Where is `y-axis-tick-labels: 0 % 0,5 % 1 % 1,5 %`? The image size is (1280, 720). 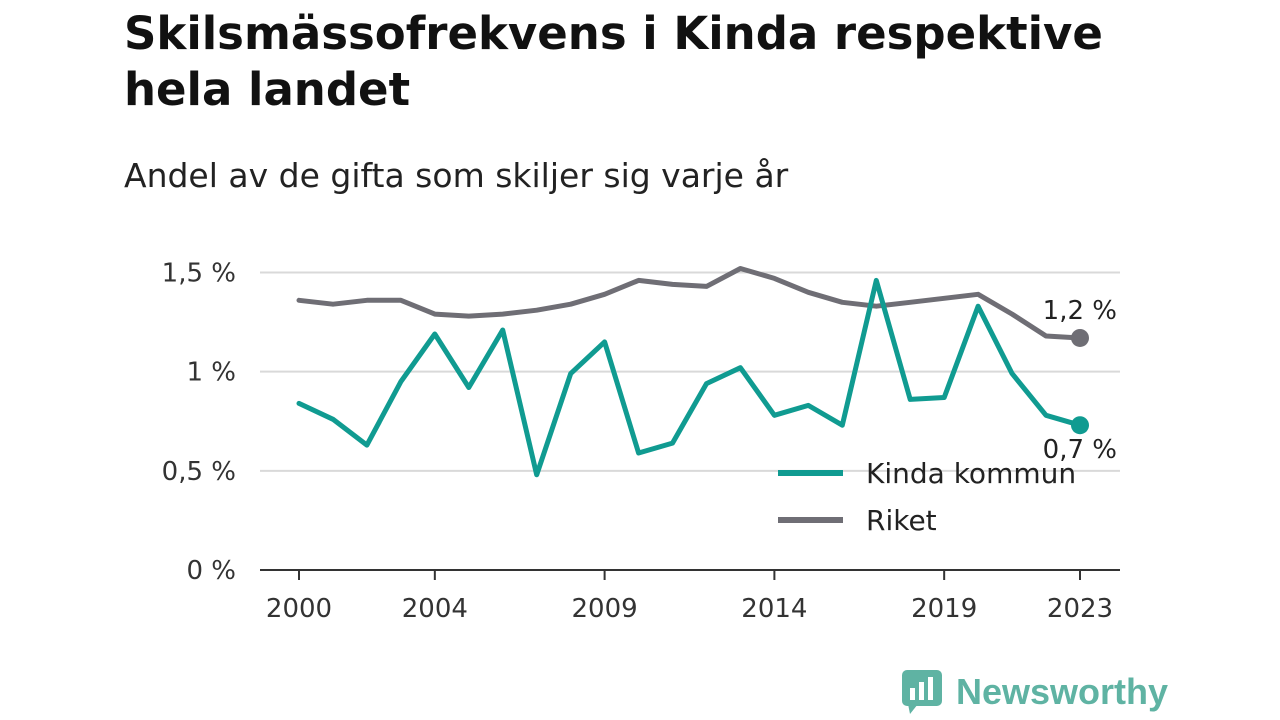 y-axis-tick-labels: 0 % 0,5 % 1 % 1,5 % is located at coordinates (199, 423).